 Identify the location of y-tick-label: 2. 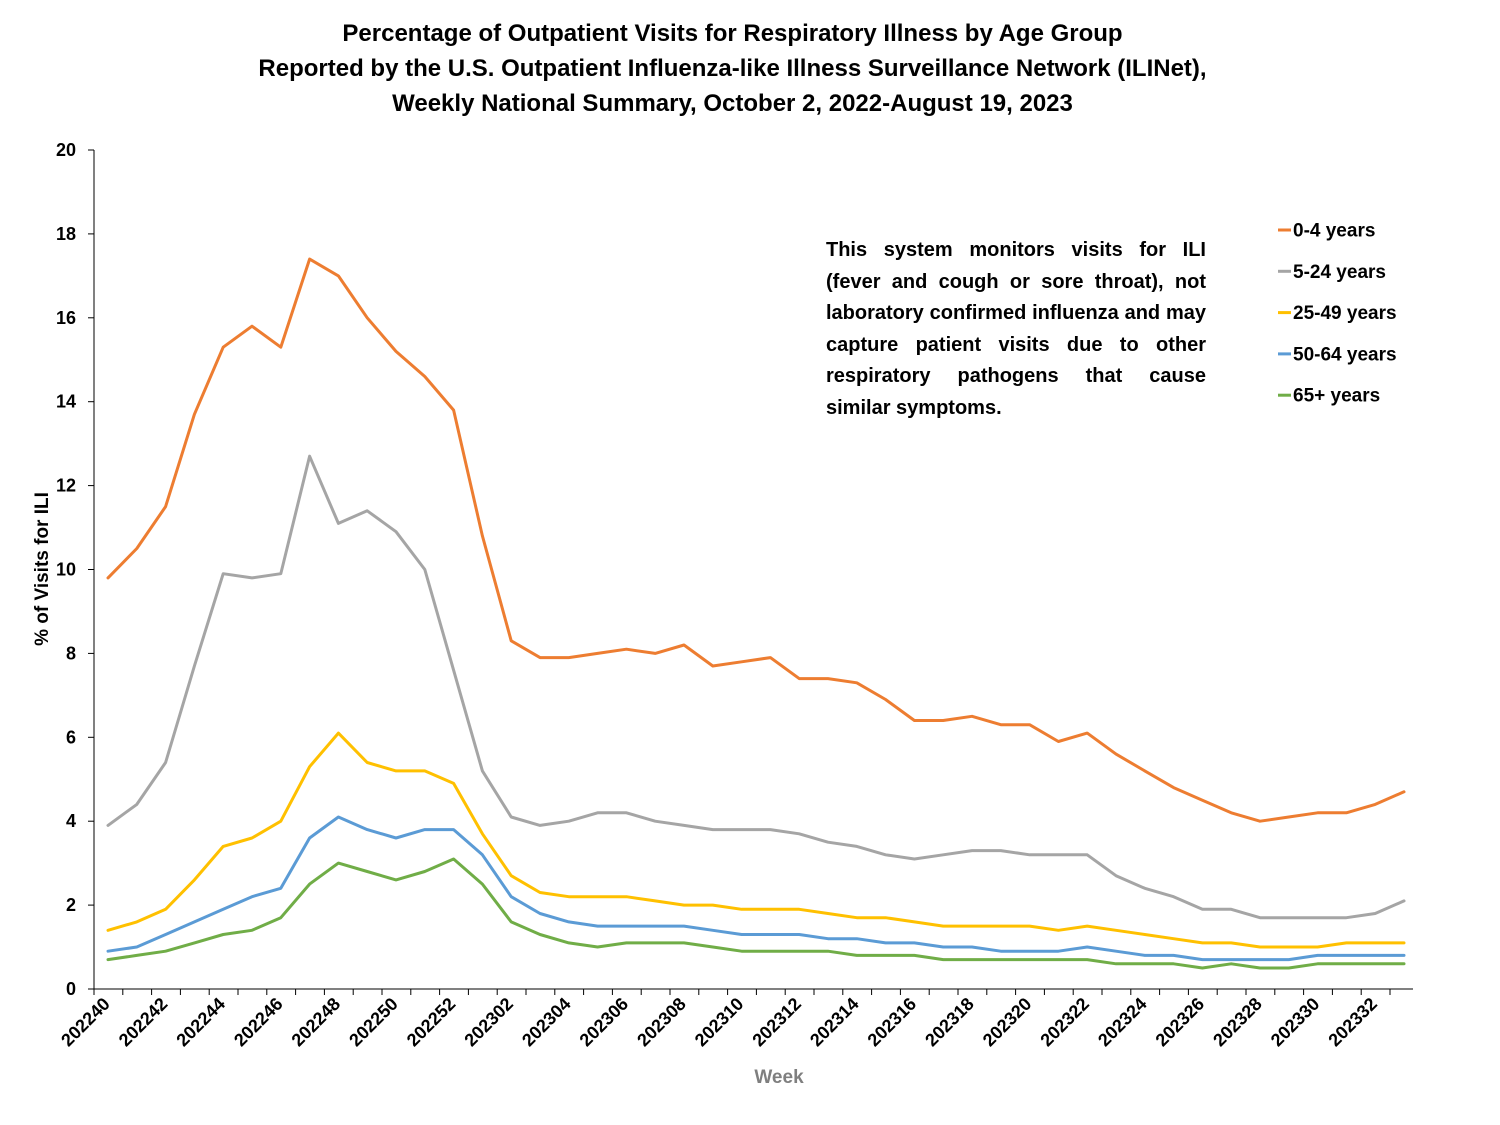
(71, 905).